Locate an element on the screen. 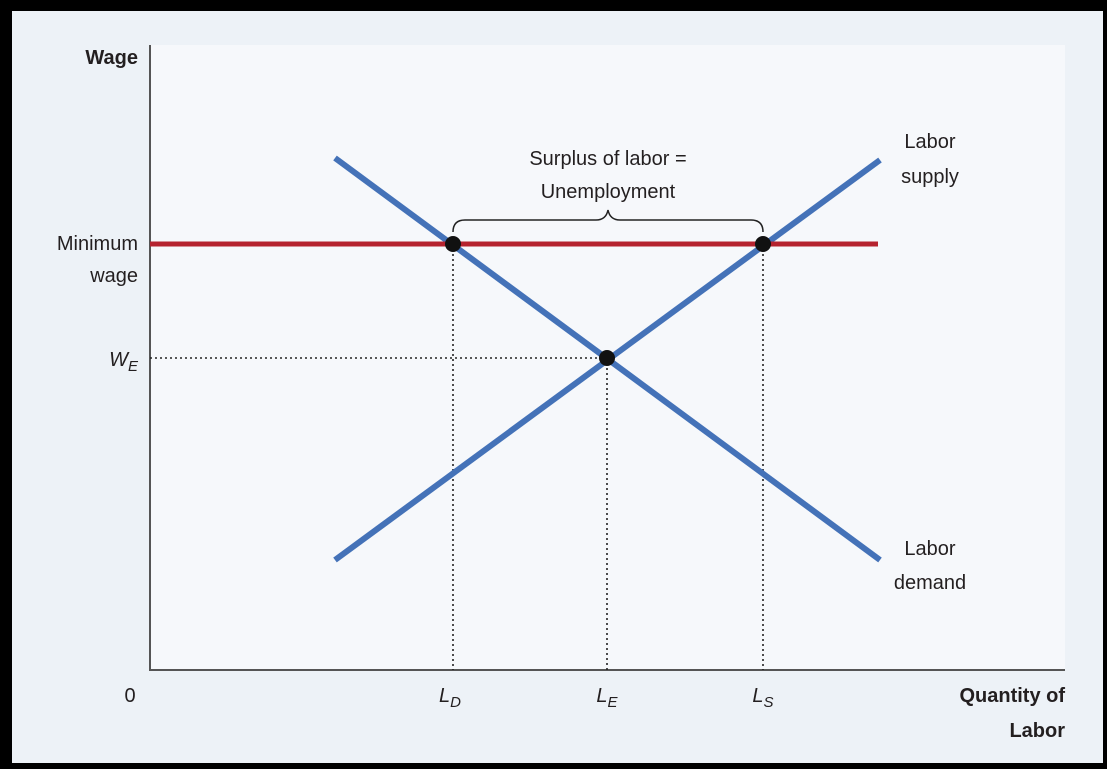 The width and height of the screenshot is (1107, 769). y-axis-label: Wage is located at coordinates (111, 58).